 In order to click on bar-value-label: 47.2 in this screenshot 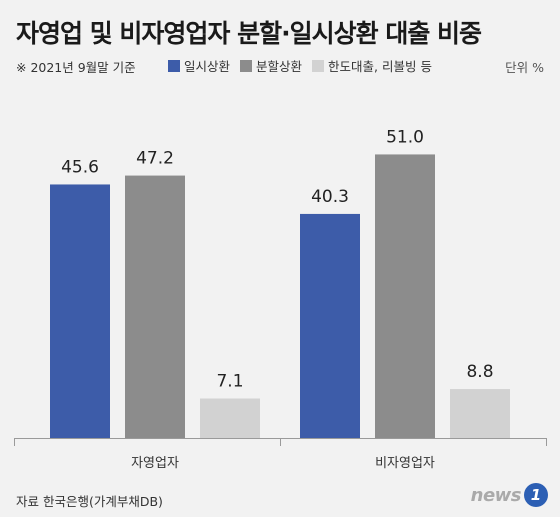, I will do `click(155, 159)`.